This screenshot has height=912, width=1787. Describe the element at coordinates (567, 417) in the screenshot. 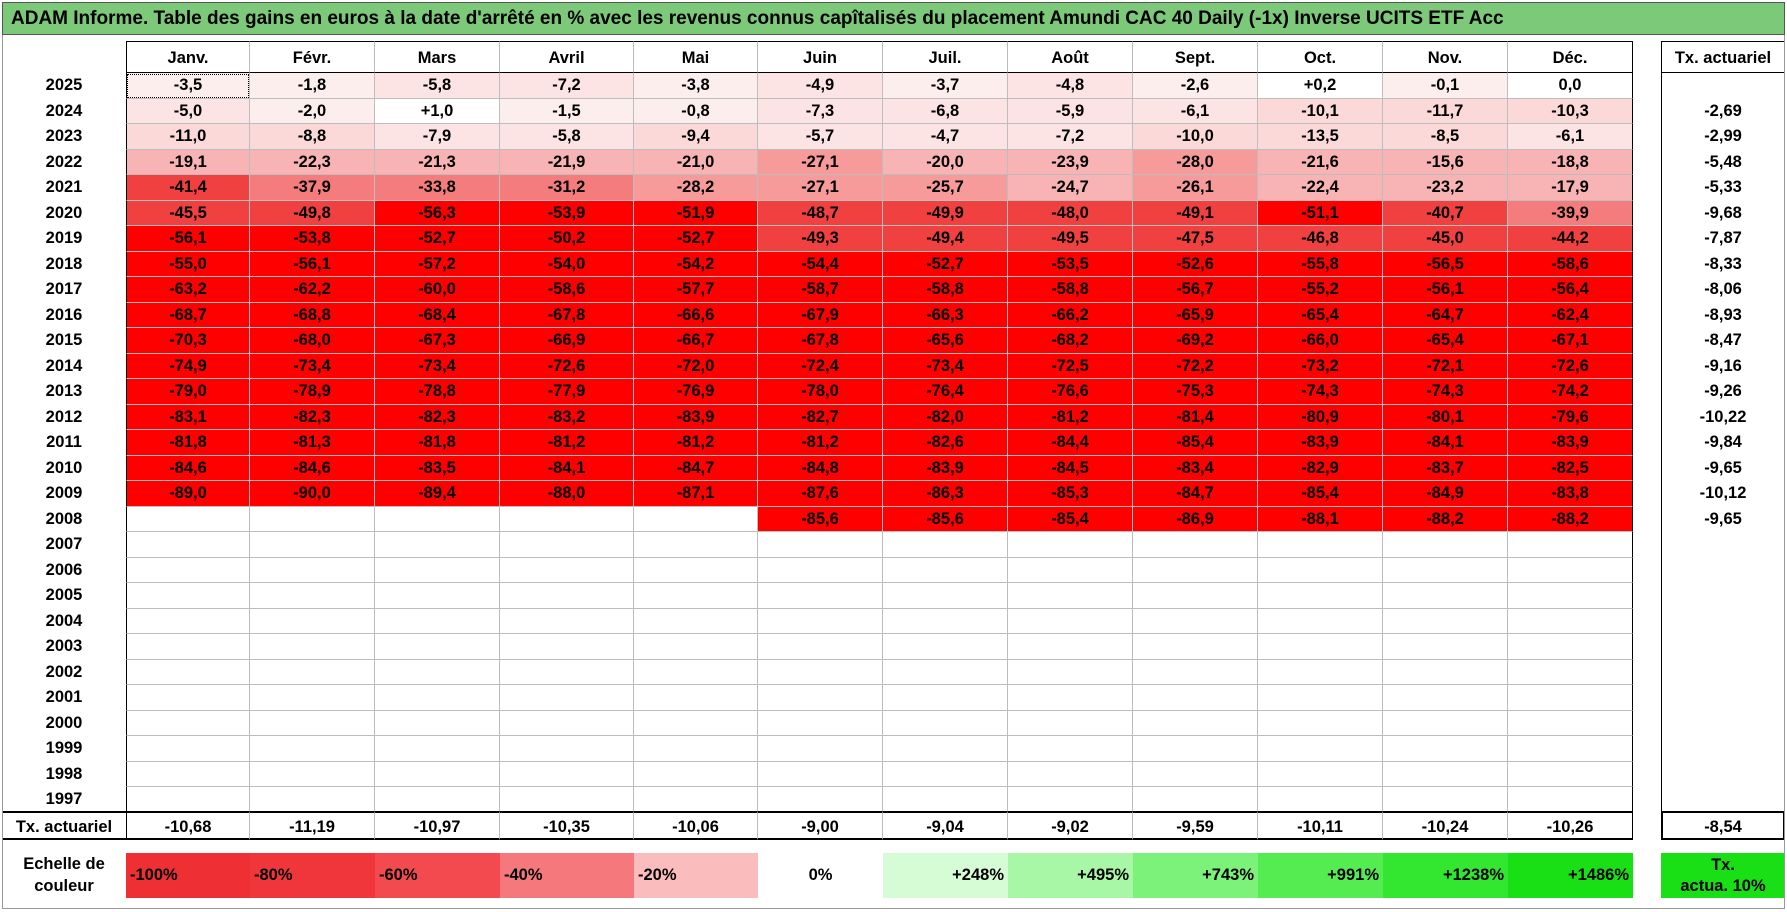

I see `gain-cell: -83,2` at that location.